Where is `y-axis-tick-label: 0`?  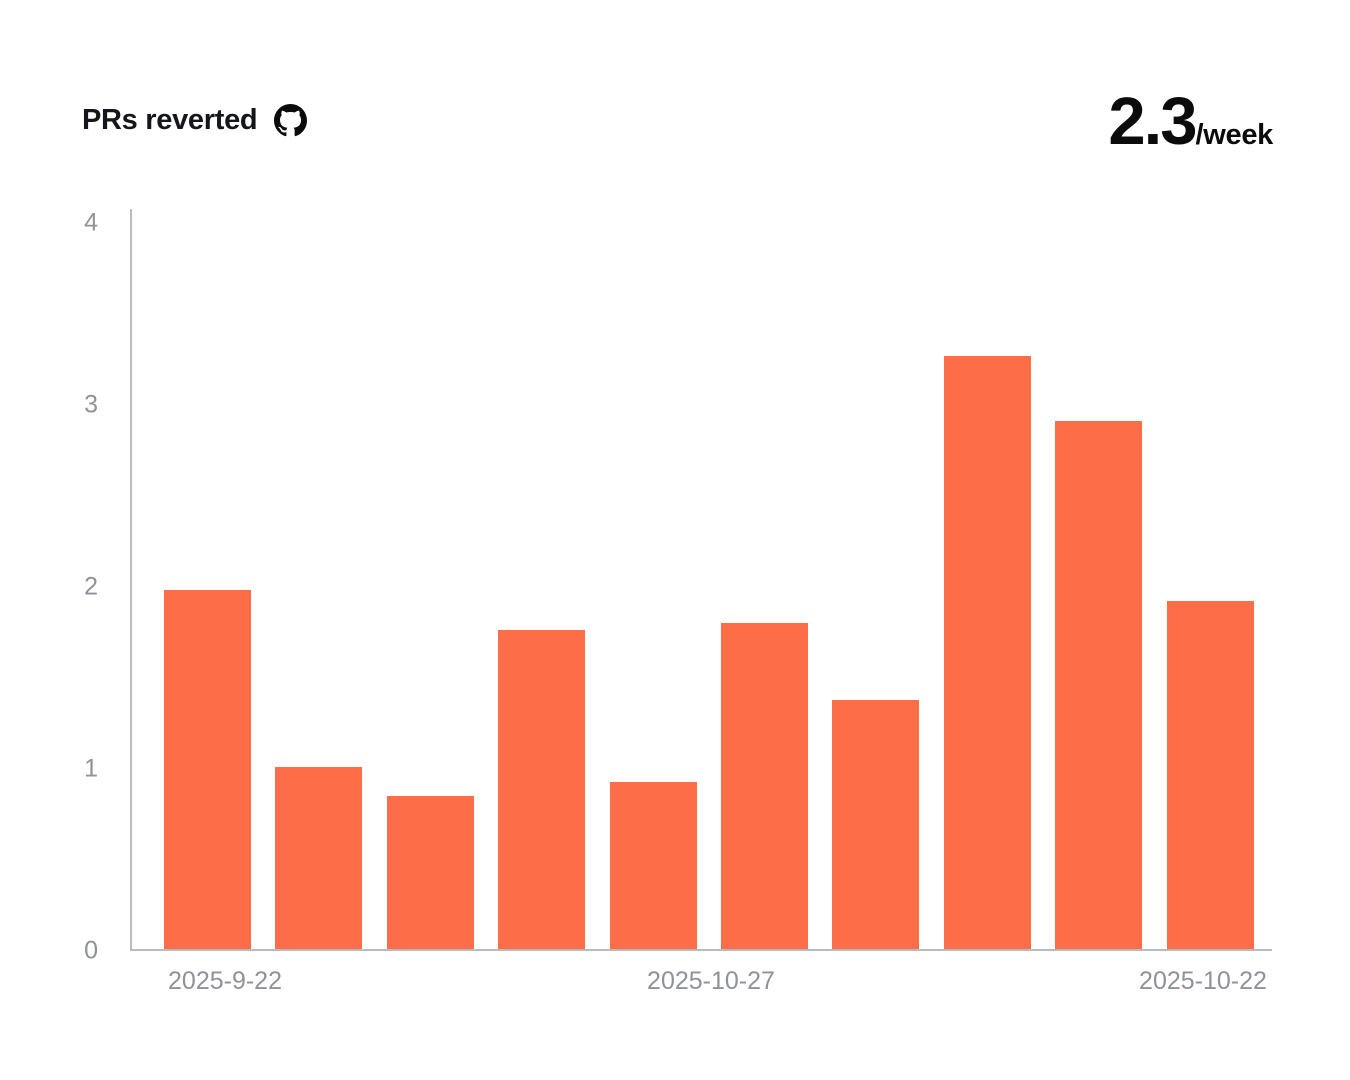 y-axis-tick-label: 0 is located at coordinates (91, 950).